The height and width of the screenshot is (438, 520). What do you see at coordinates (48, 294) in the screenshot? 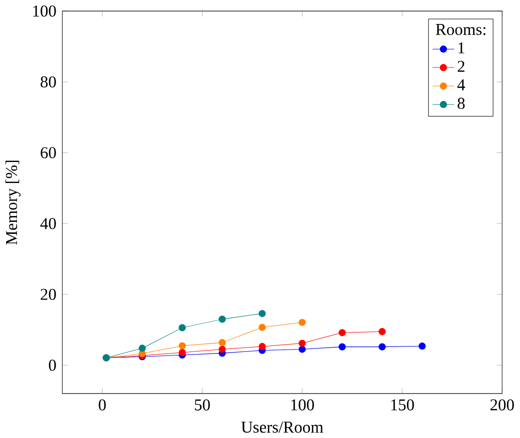
I see `y-tick-label: 20` at bounding box center [48, 294].